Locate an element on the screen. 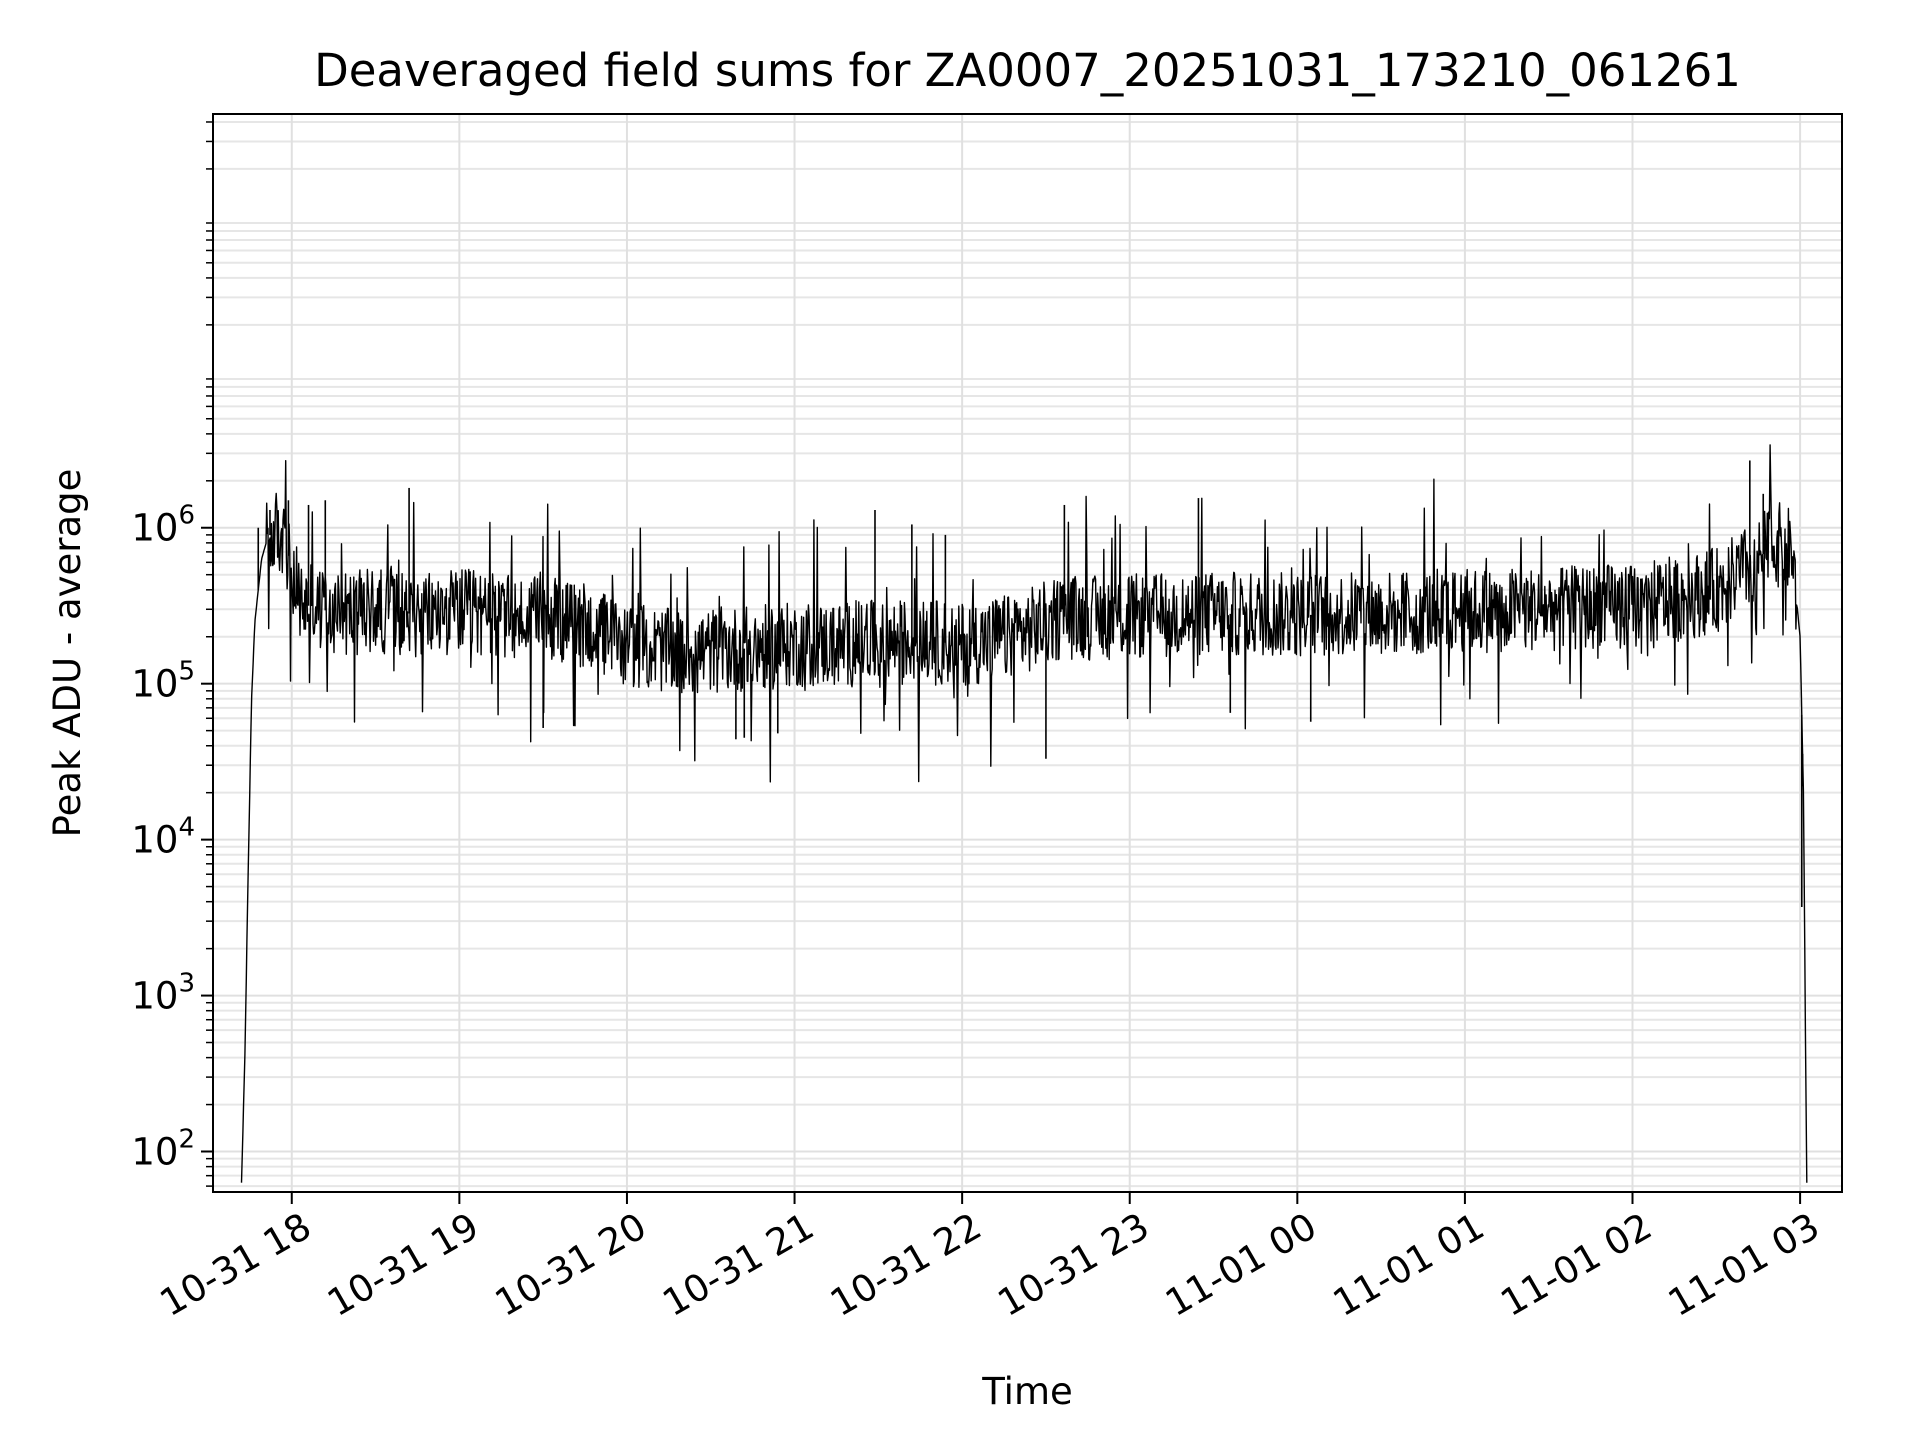 The image size is (1920, 1440). y-axis-label: Peak ADU - average is located at coordinates (67, 653).